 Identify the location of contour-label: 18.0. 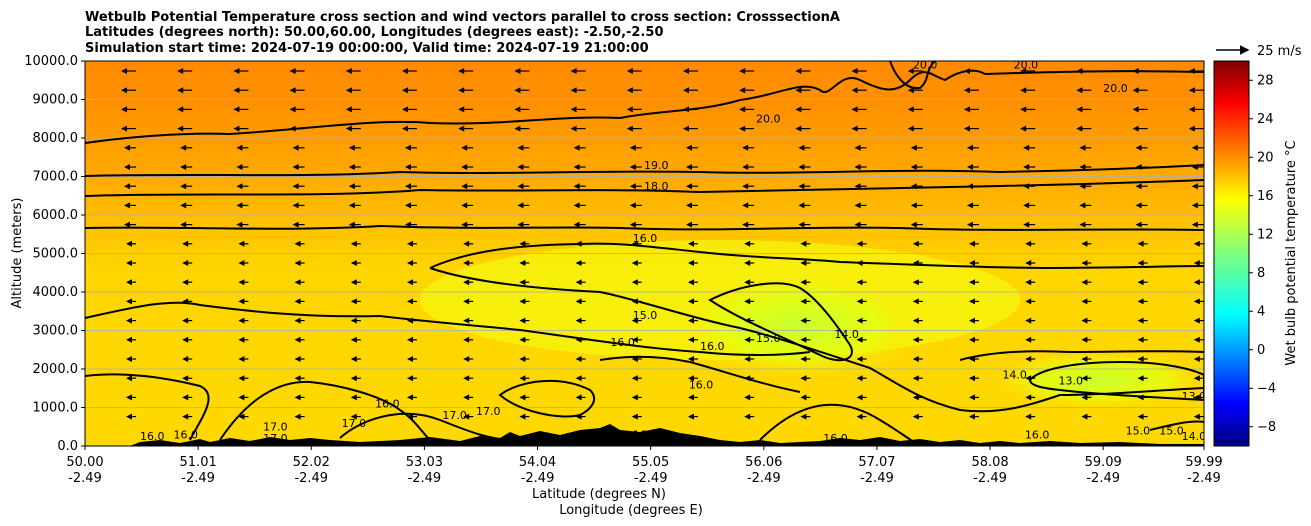
(656, 186).